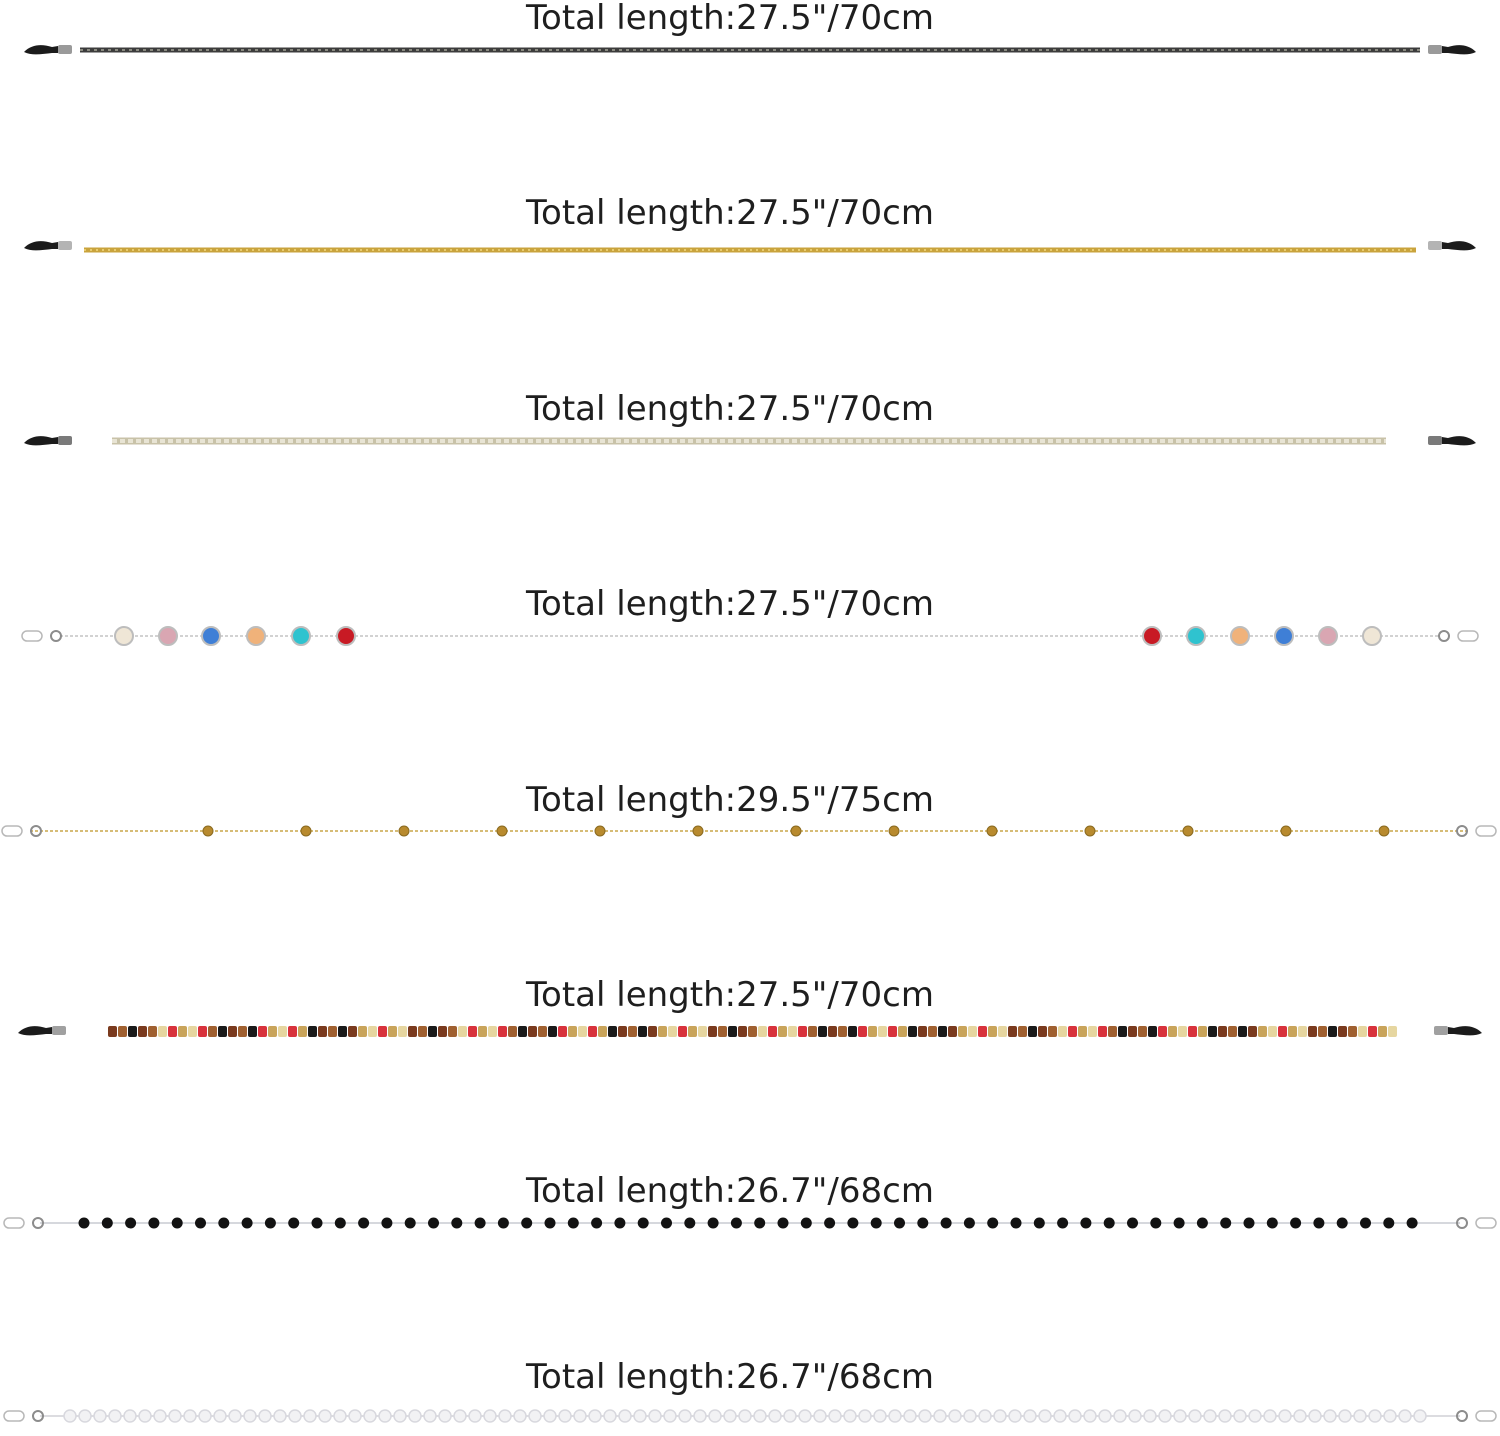 This screenshot has width=1500, height=1436. What do you see at coordinates (750, 50) in the screenshot?
I see `chain-graphic` at bounding box center [750, 50].